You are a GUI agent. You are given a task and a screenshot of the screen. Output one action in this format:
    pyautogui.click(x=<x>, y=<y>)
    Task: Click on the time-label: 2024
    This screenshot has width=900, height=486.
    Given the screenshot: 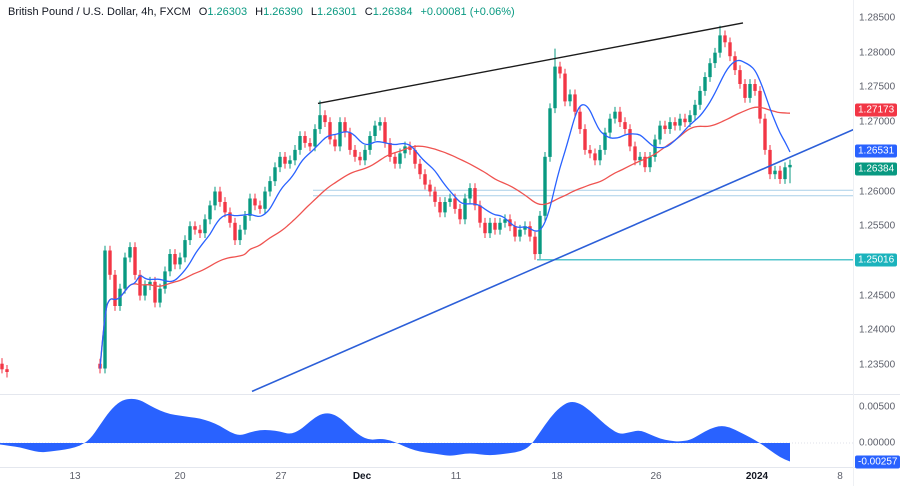 What is the action you would take?
    pyautogui.click(x=757, y=476)
    